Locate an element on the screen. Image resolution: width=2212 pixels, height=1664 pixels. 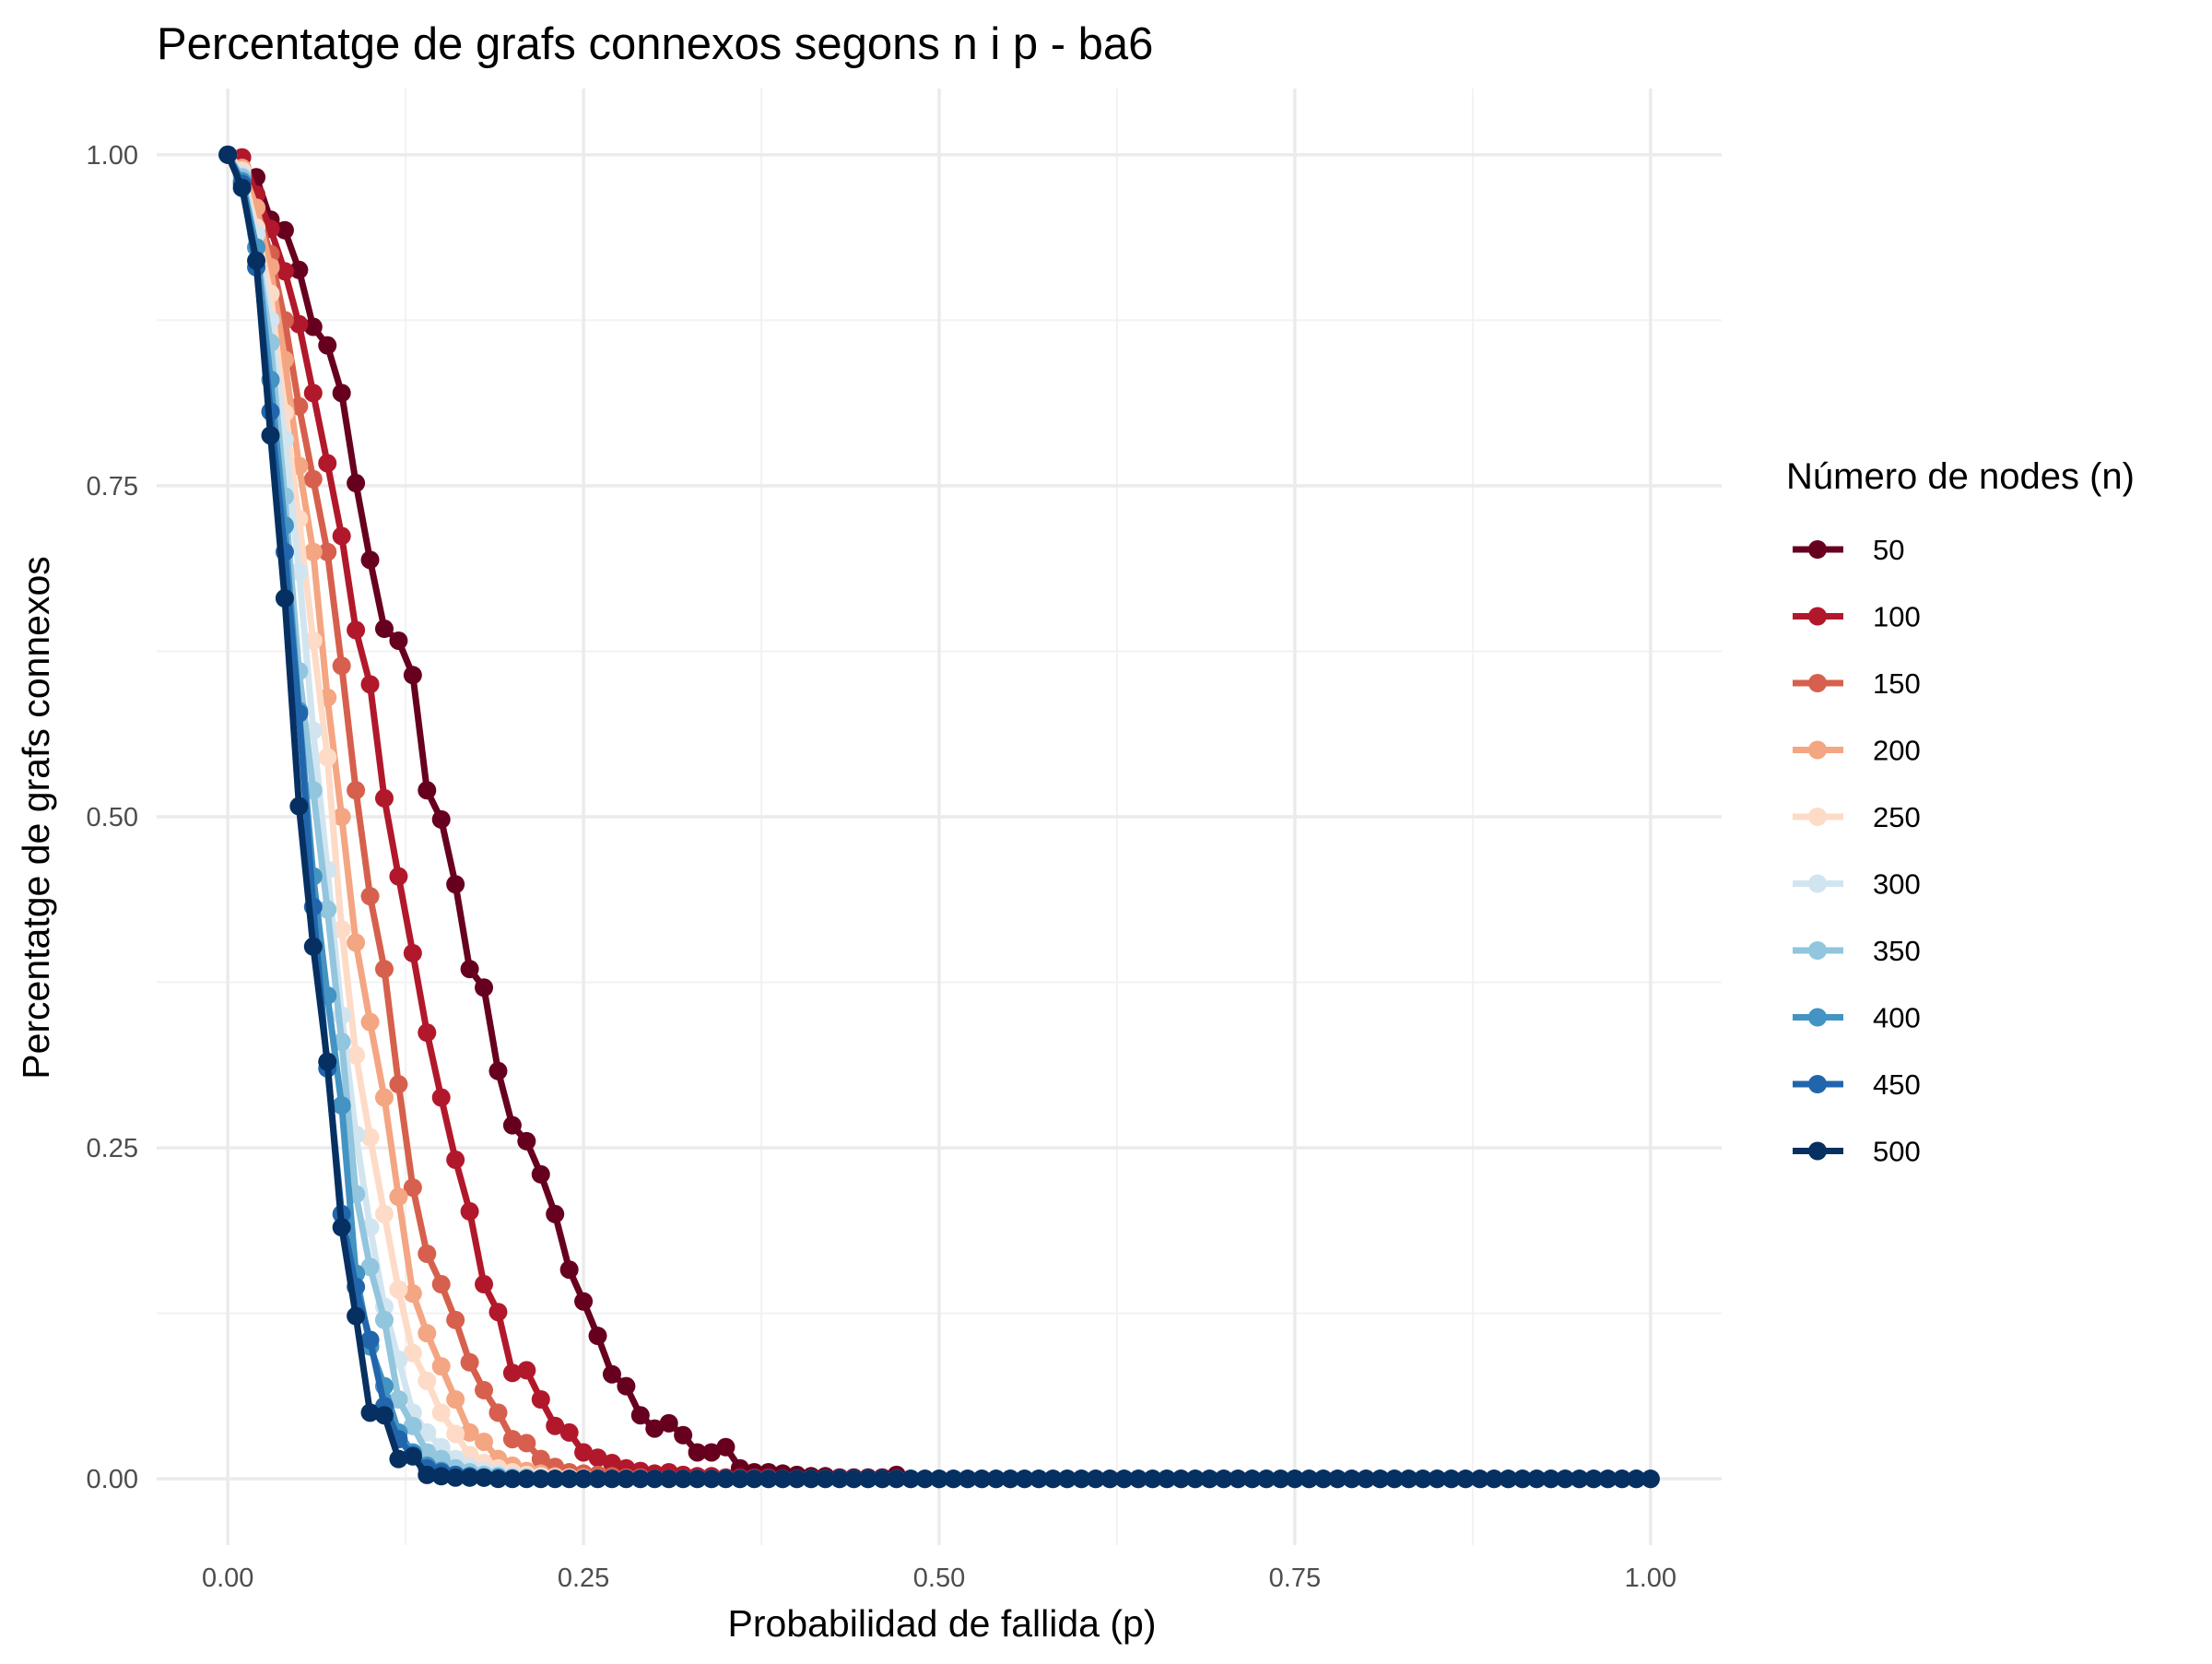
y-tick-label: 1.00 is located at coordinates (112, 156).